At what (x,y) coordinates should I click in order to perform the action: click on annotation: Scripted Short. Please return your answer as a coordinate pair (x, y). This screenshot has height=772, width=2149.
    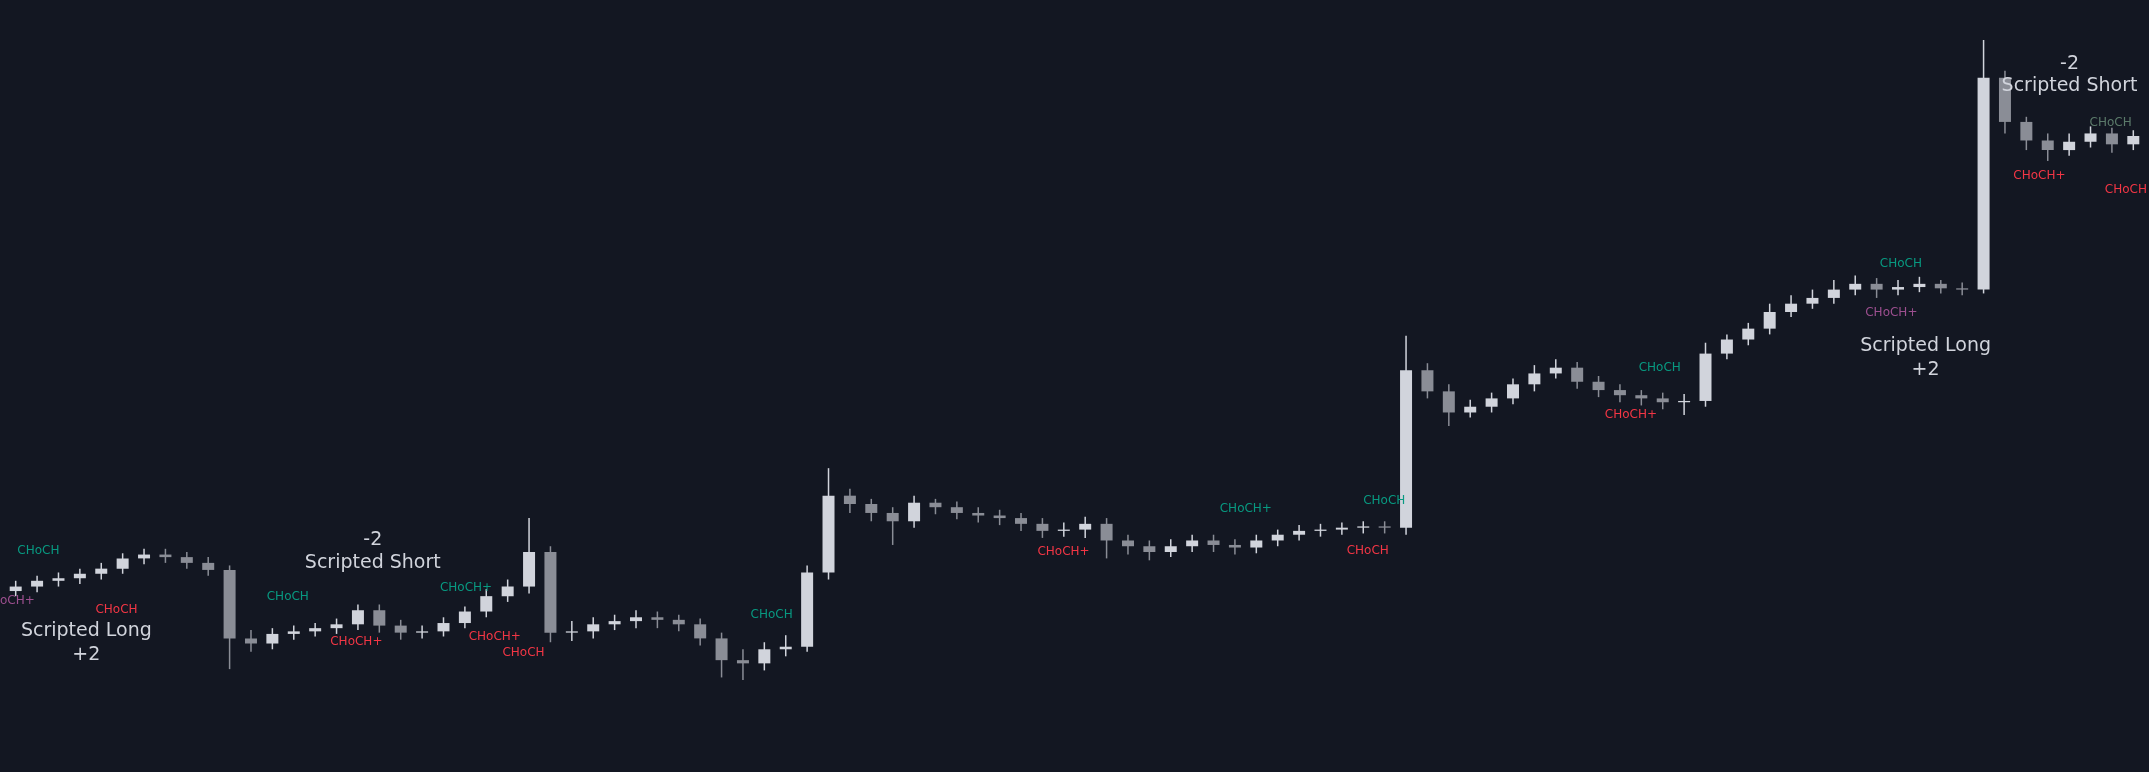
    Looking at the image, I should click on (372, 560).